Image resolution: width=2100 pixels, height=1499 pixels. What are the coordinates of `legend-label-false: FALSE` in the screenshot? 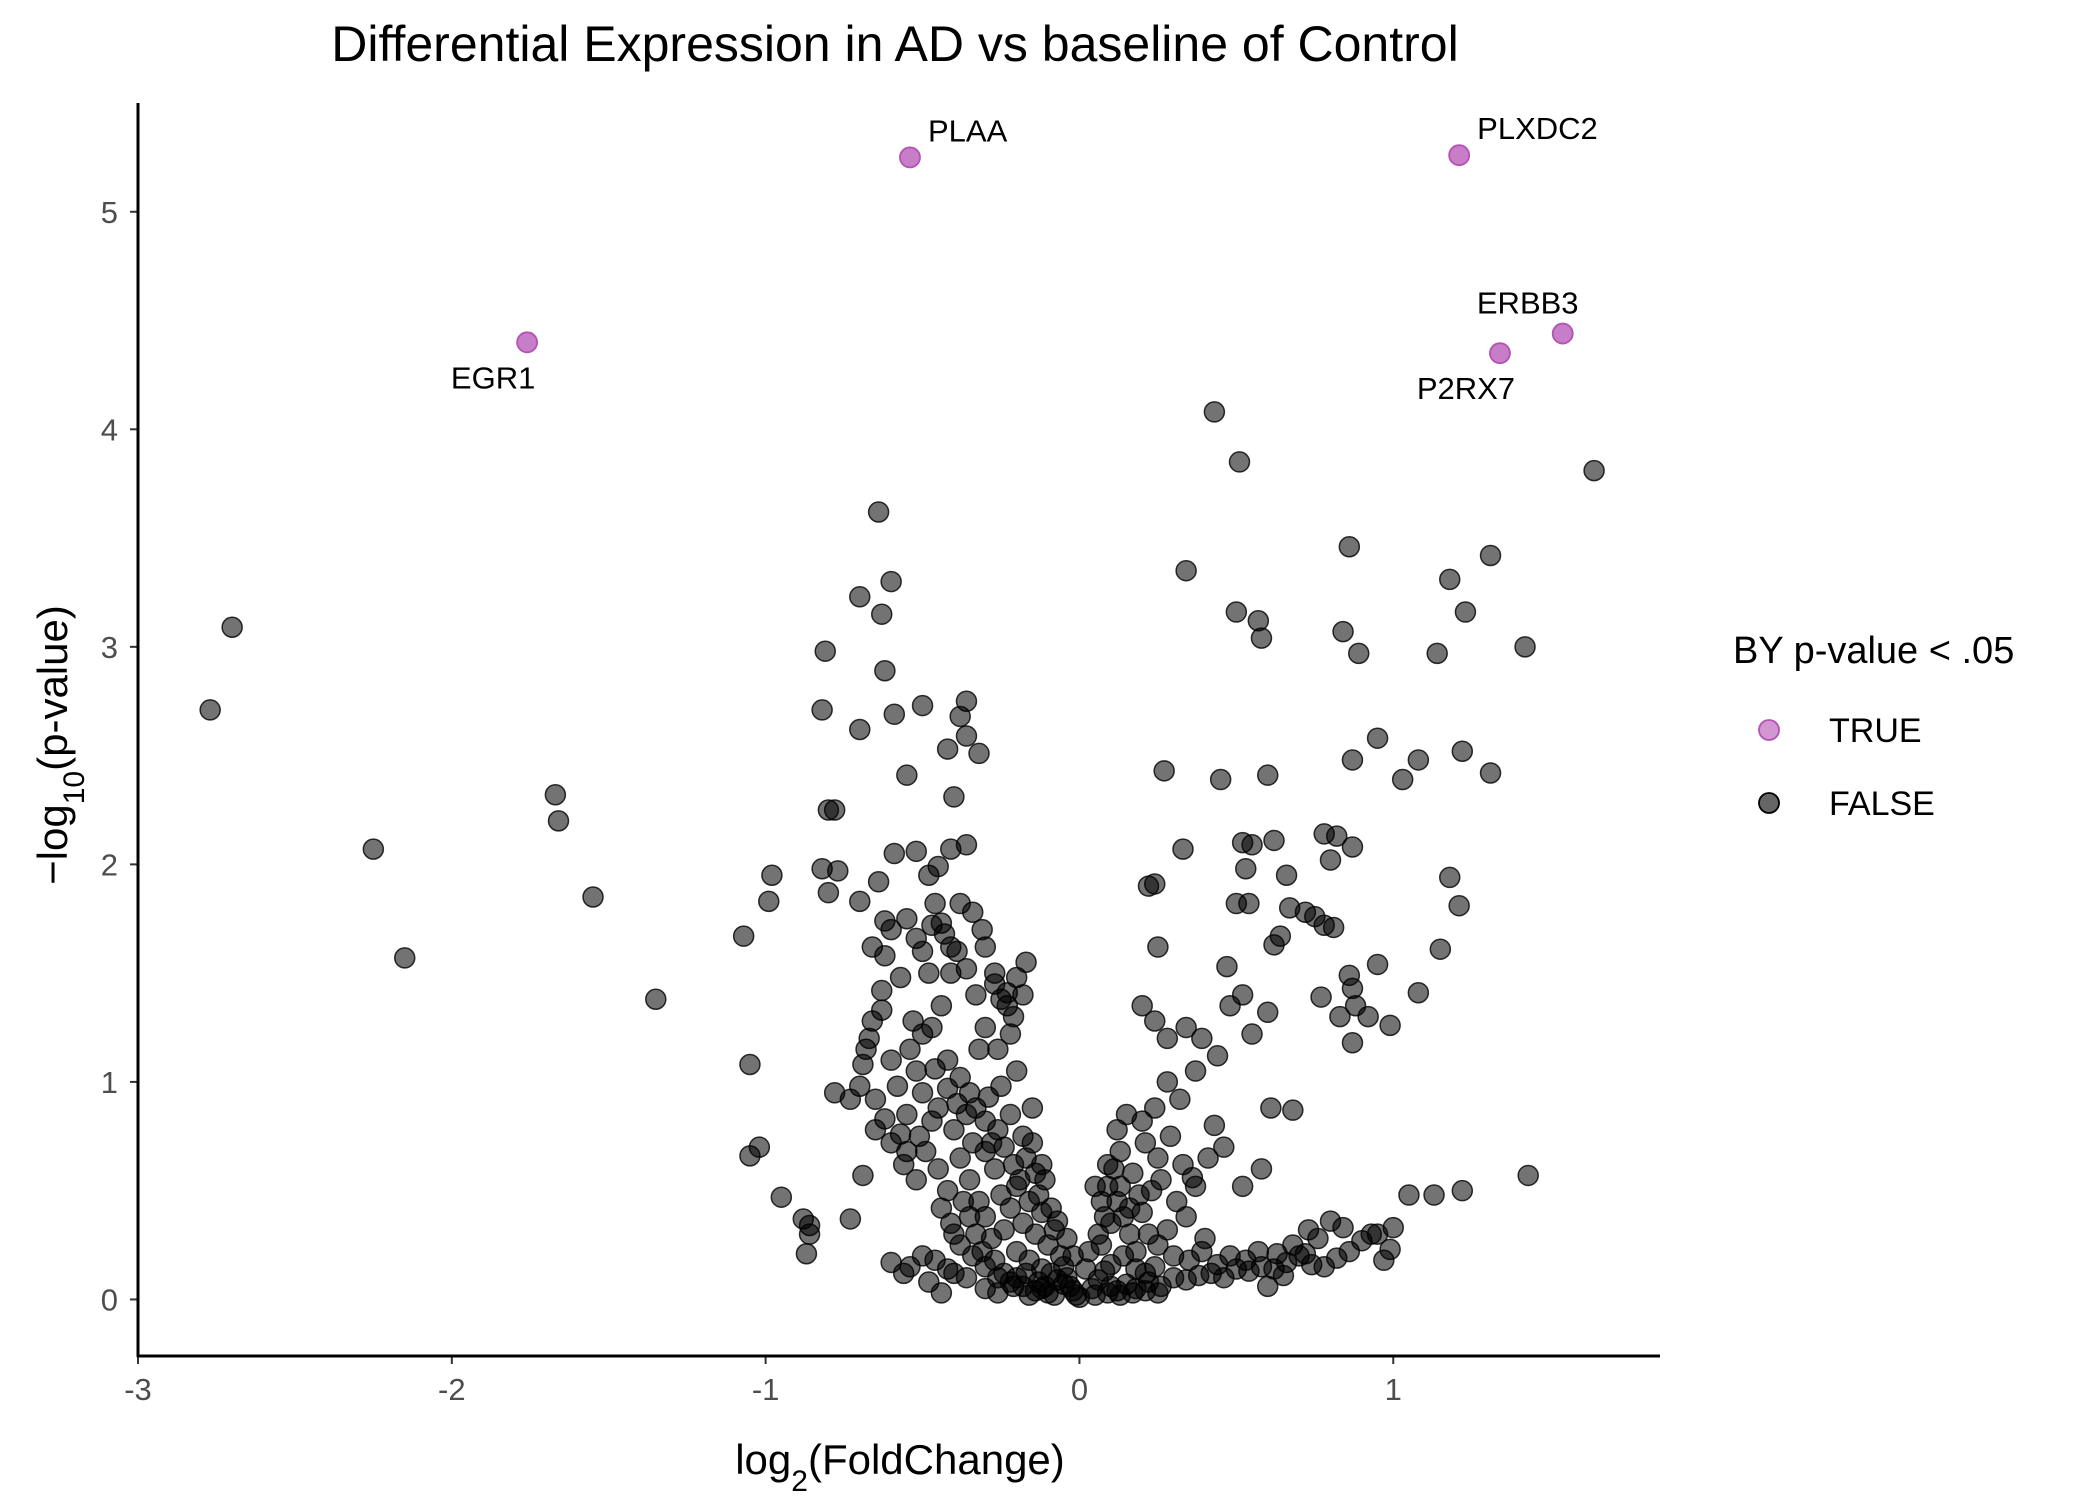 It's located at (1882, 804).